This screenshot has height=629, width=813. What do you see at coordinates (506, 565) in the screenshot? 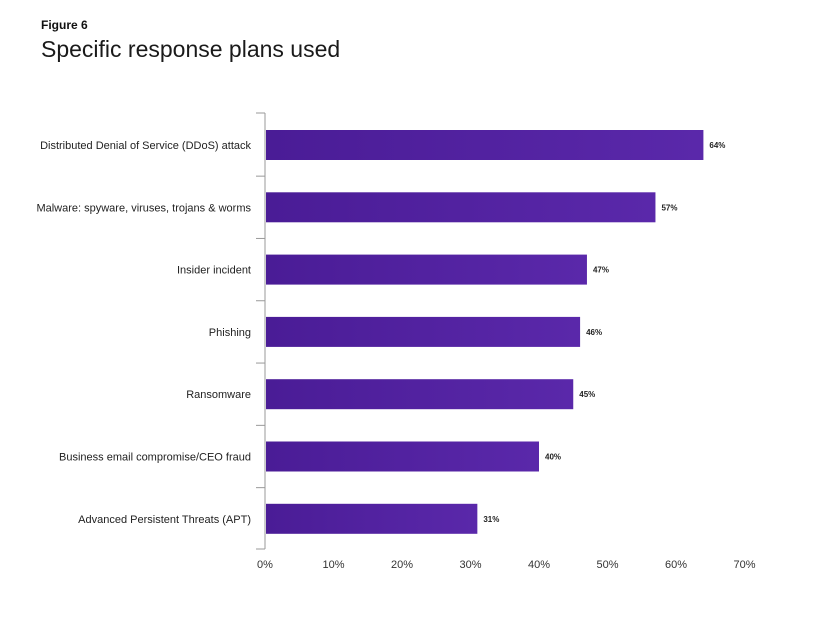
I see `x-axis-ticks: 0% 10% 20% 30% 40% 50% 60% 70%` at bounding box center [506, 565].